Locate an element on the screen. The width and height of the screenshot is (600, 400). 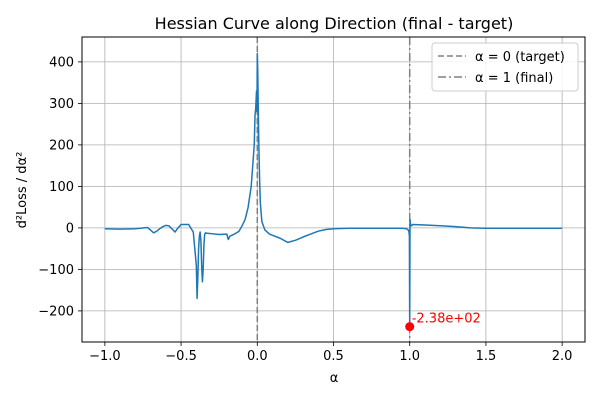
x-tick-label: 0.5 is located at coordinates (333, 356).